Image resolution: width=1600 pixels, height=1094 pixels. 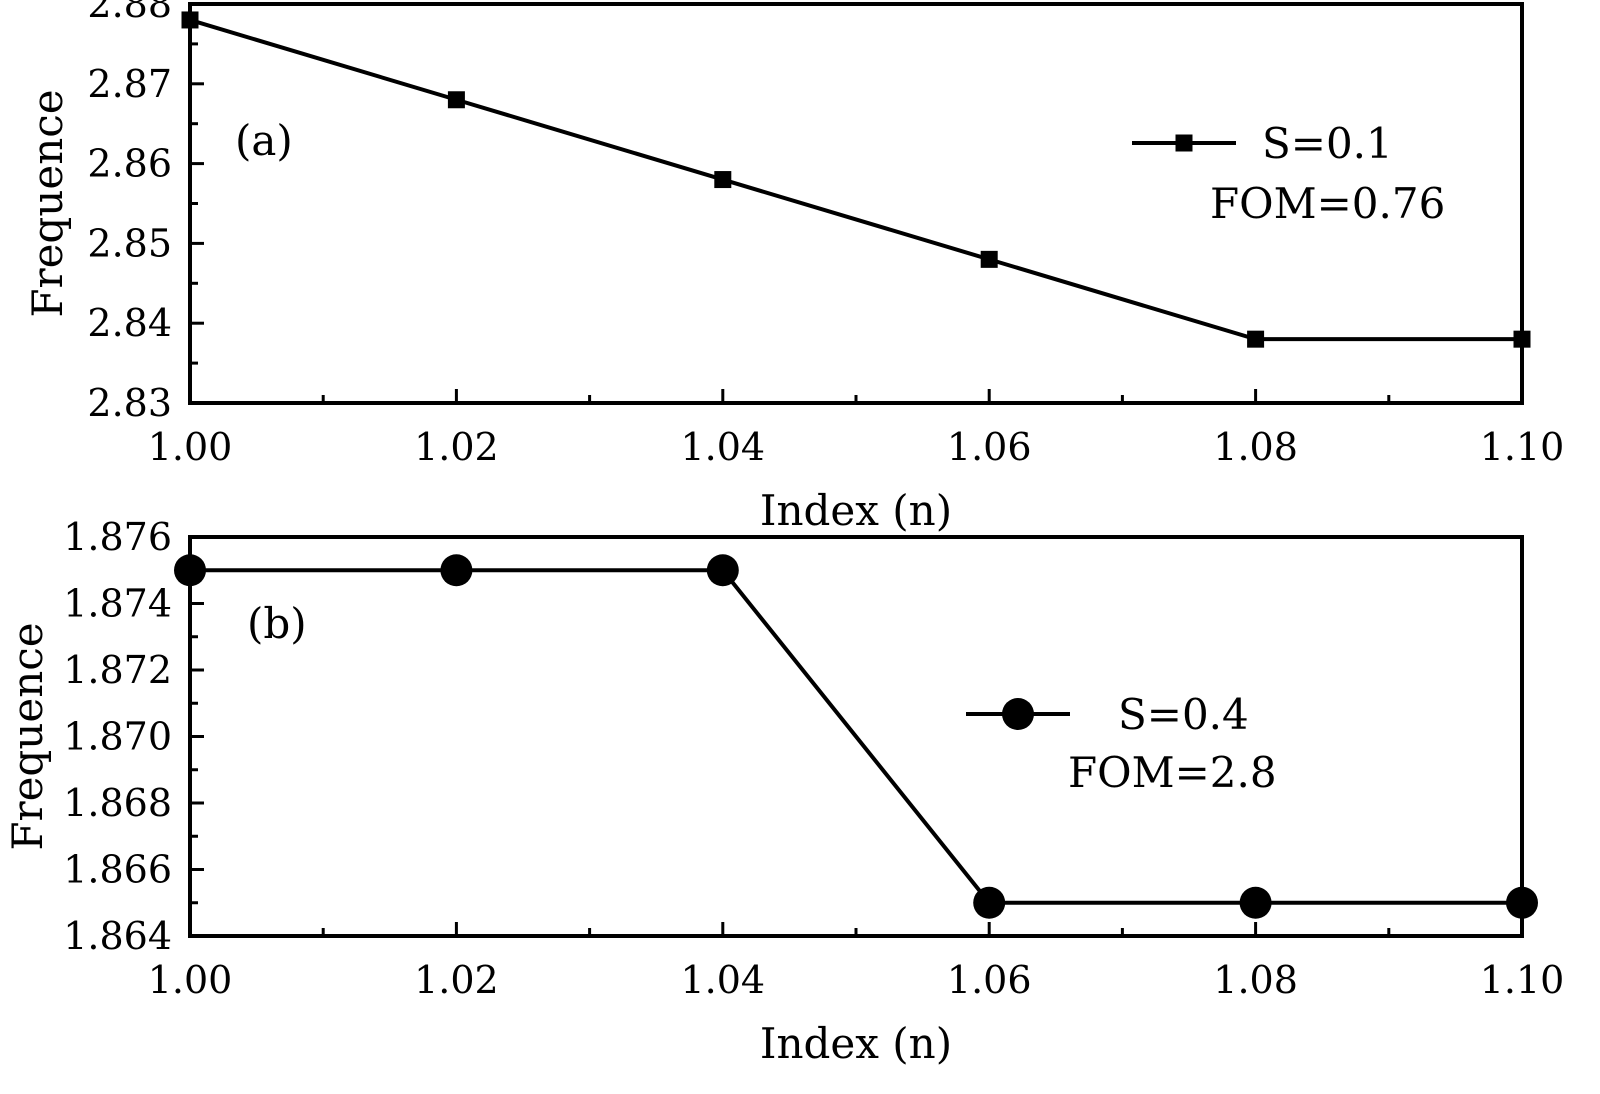 What do you see at coordinates (1327, 143) in the screenshot?
I see `legend-label: S=0.1` at bounding box center [1327, 143].